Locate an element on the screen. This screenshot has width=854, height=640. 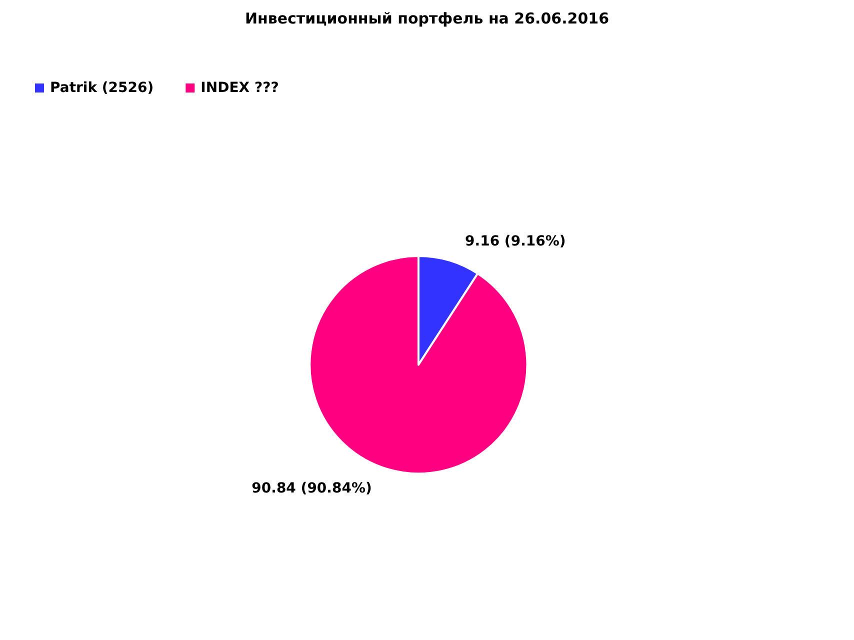
legend-label: INDEX ??? is located at coordinates (239, 88).